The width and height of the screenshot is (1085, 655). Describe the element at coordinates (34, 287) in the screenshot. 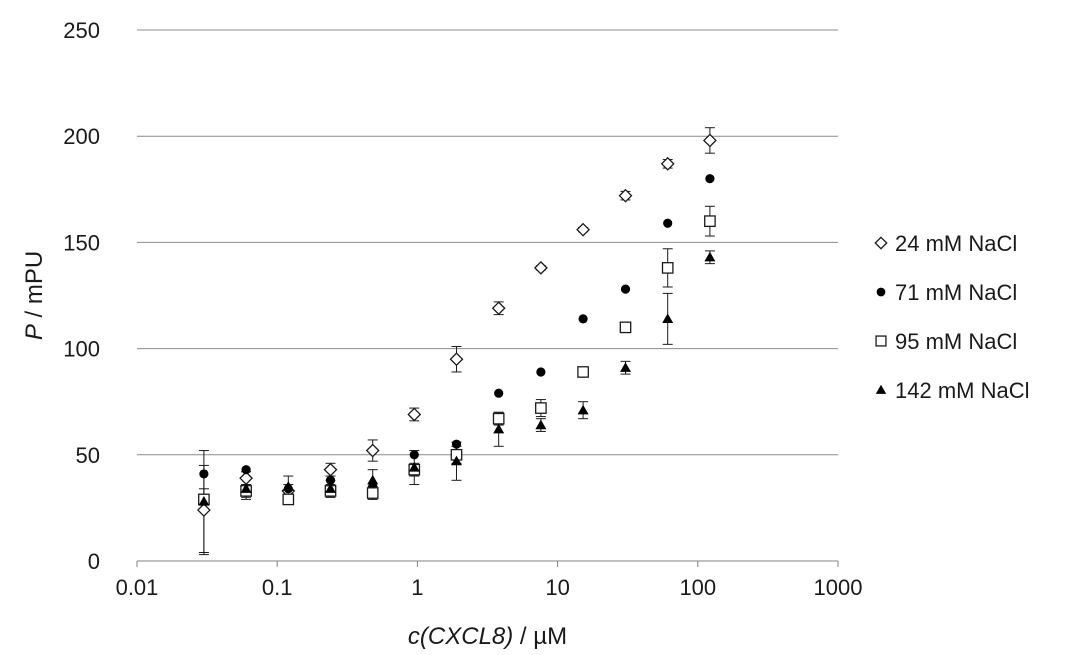

I see `y-axis-title-unit: / mPU` at that location.